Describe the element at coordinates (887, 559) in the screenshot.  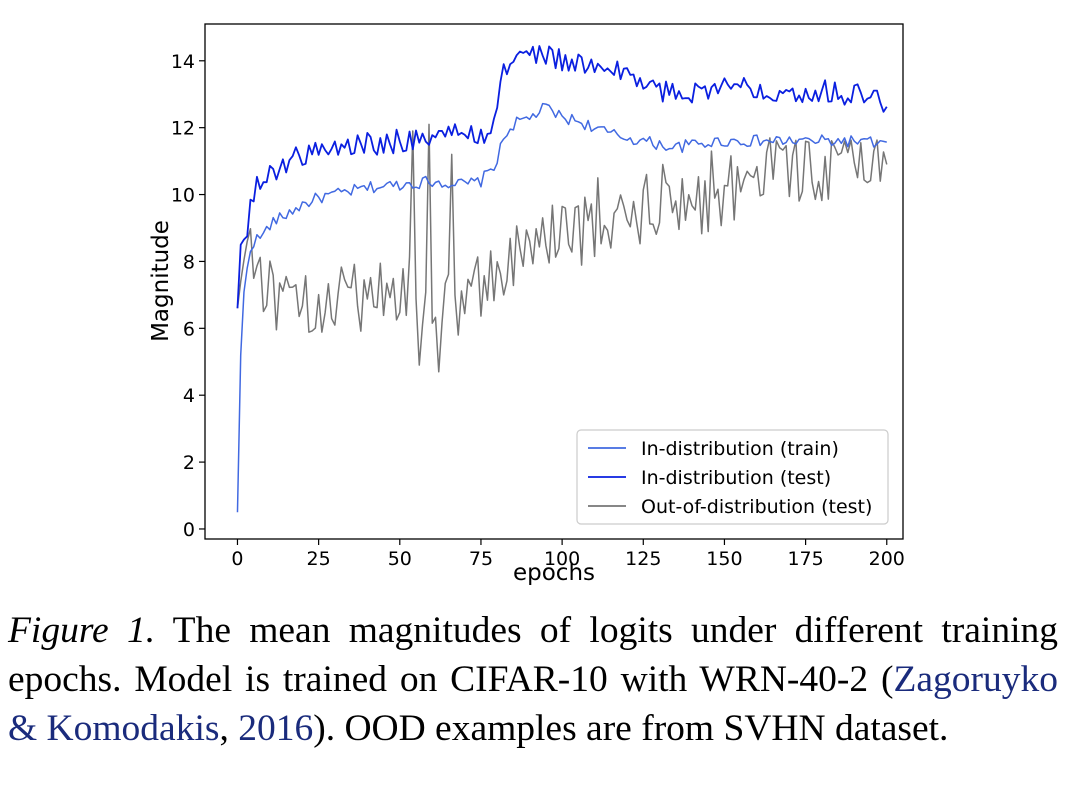
I see `x-tick-label: 200` at that location.